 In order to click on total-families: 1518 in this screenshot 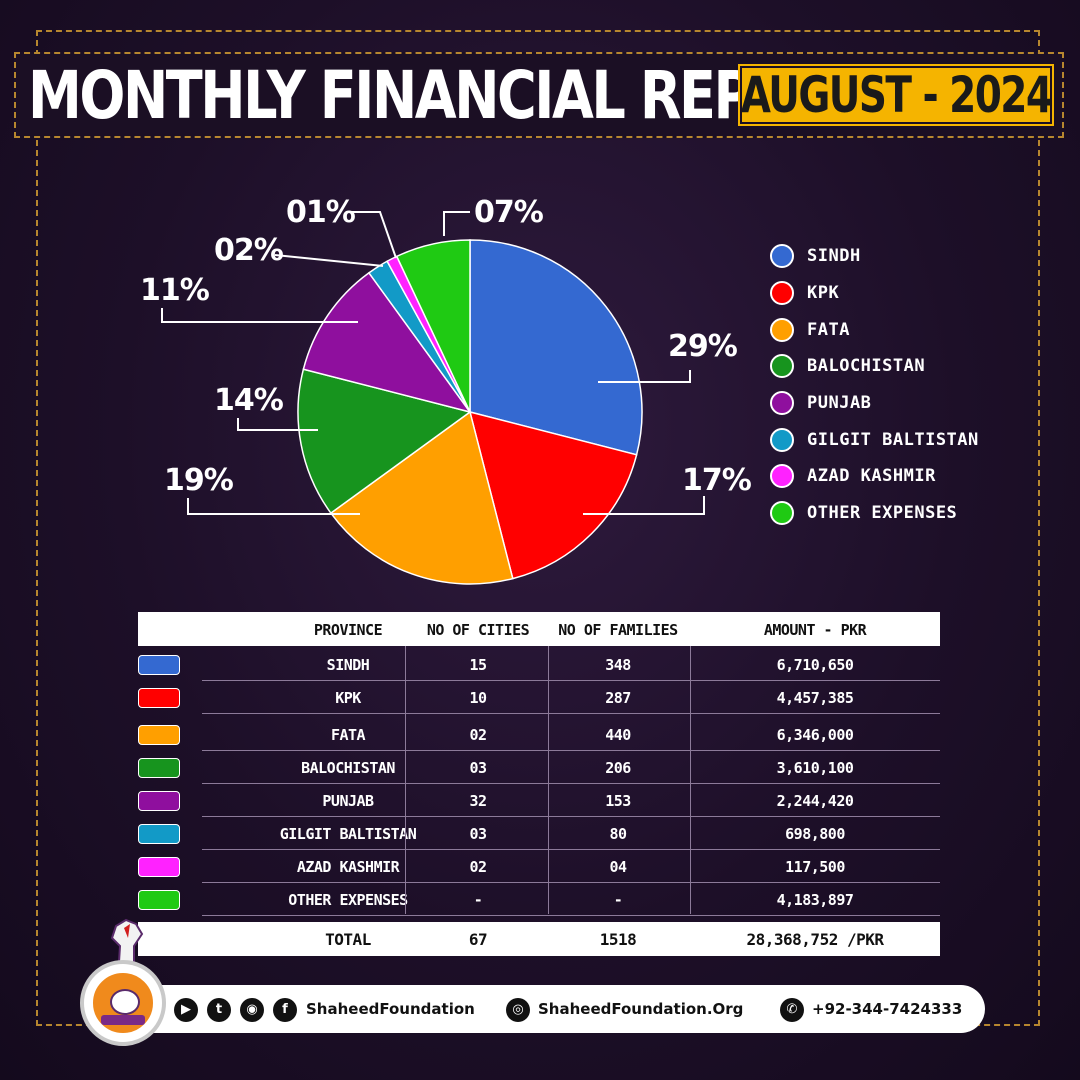, I will do `click(618, 939)`.